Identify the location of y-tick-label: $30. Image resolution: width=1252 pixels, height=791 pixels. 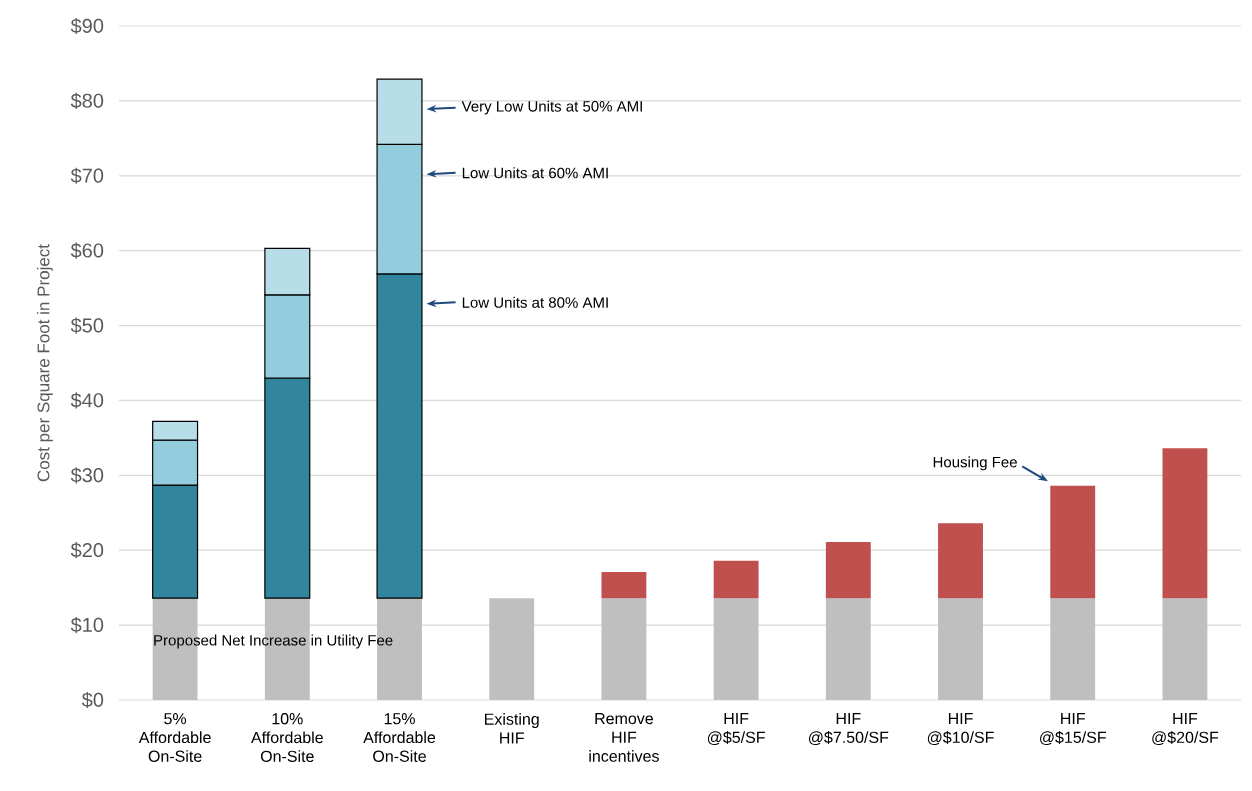
(87, 475).